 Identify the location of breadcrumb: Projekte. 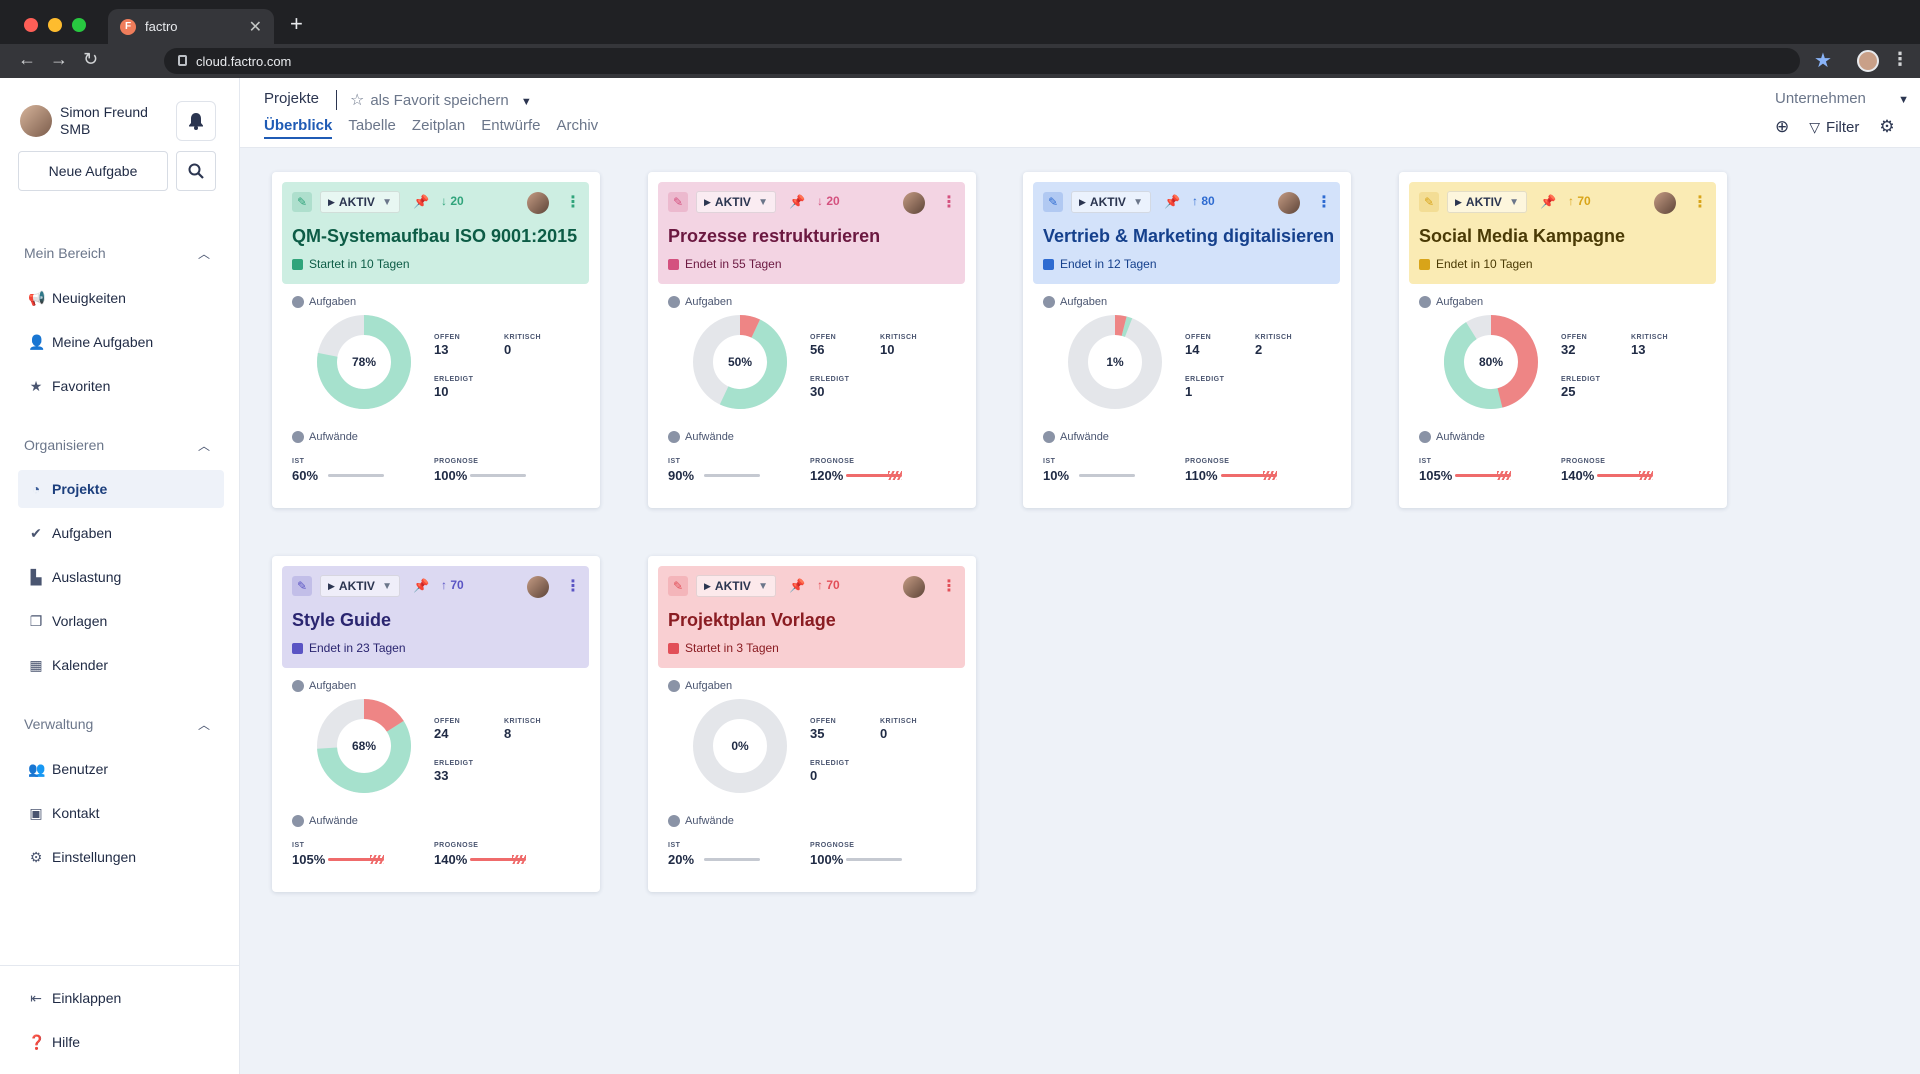
(292, 98).